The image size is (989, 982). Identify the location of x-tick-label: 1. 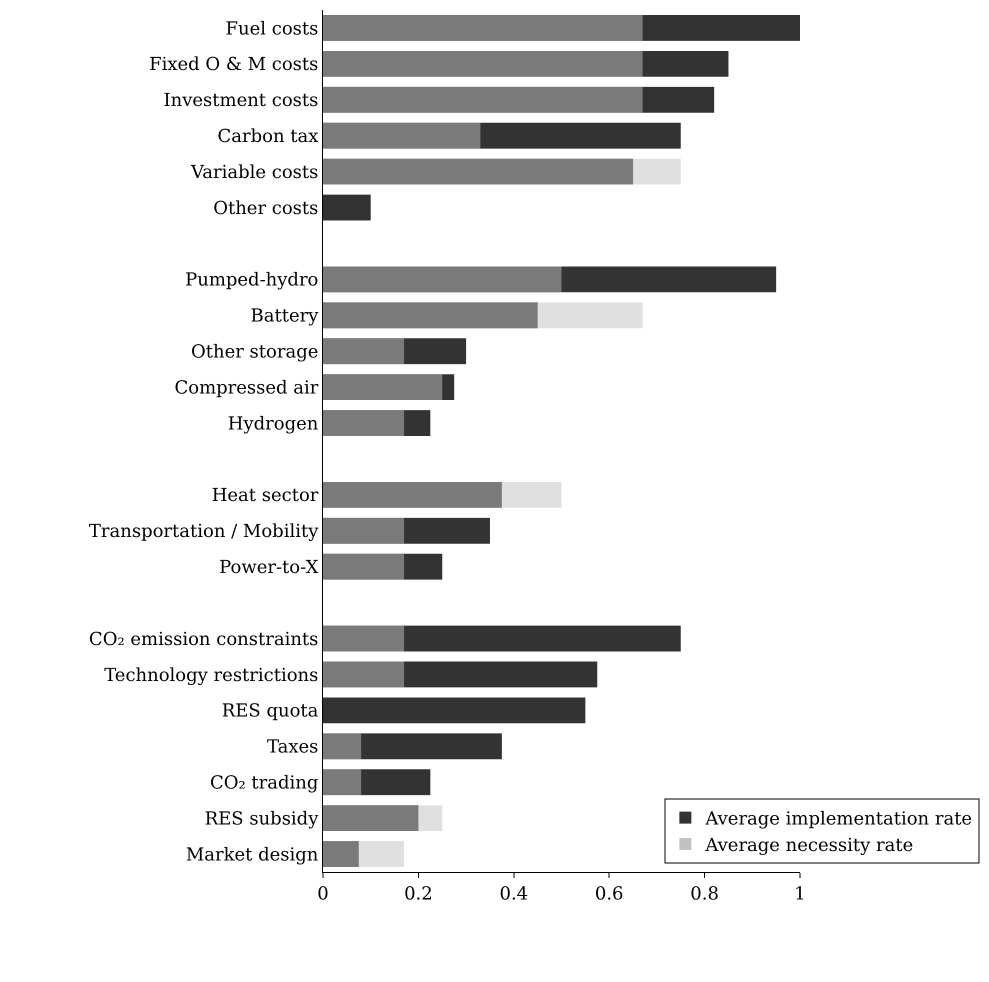
(800, 894).